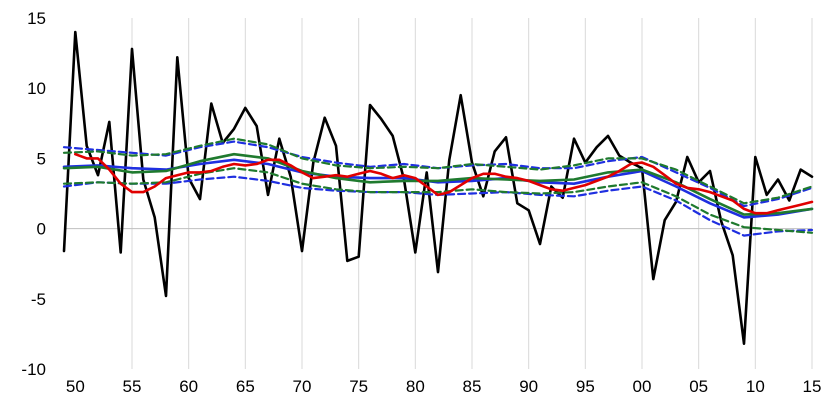 The height and width of the screenshot is (407, 827). What do you see at coordinates (132, 386) in the screenshot?
I see `x-tick-label: 55` at bounding box center [132, 386].